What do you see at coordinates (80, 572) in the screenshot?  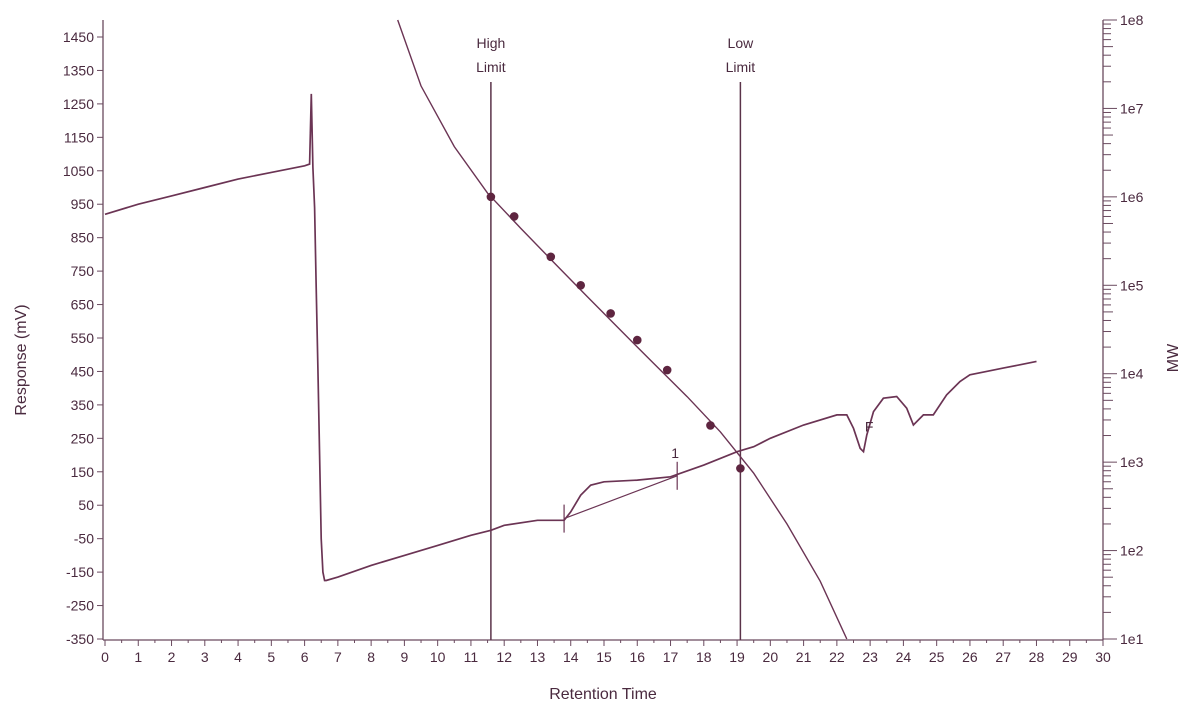 I see `y-tick-label: -150` at bounding box center [80, 572].